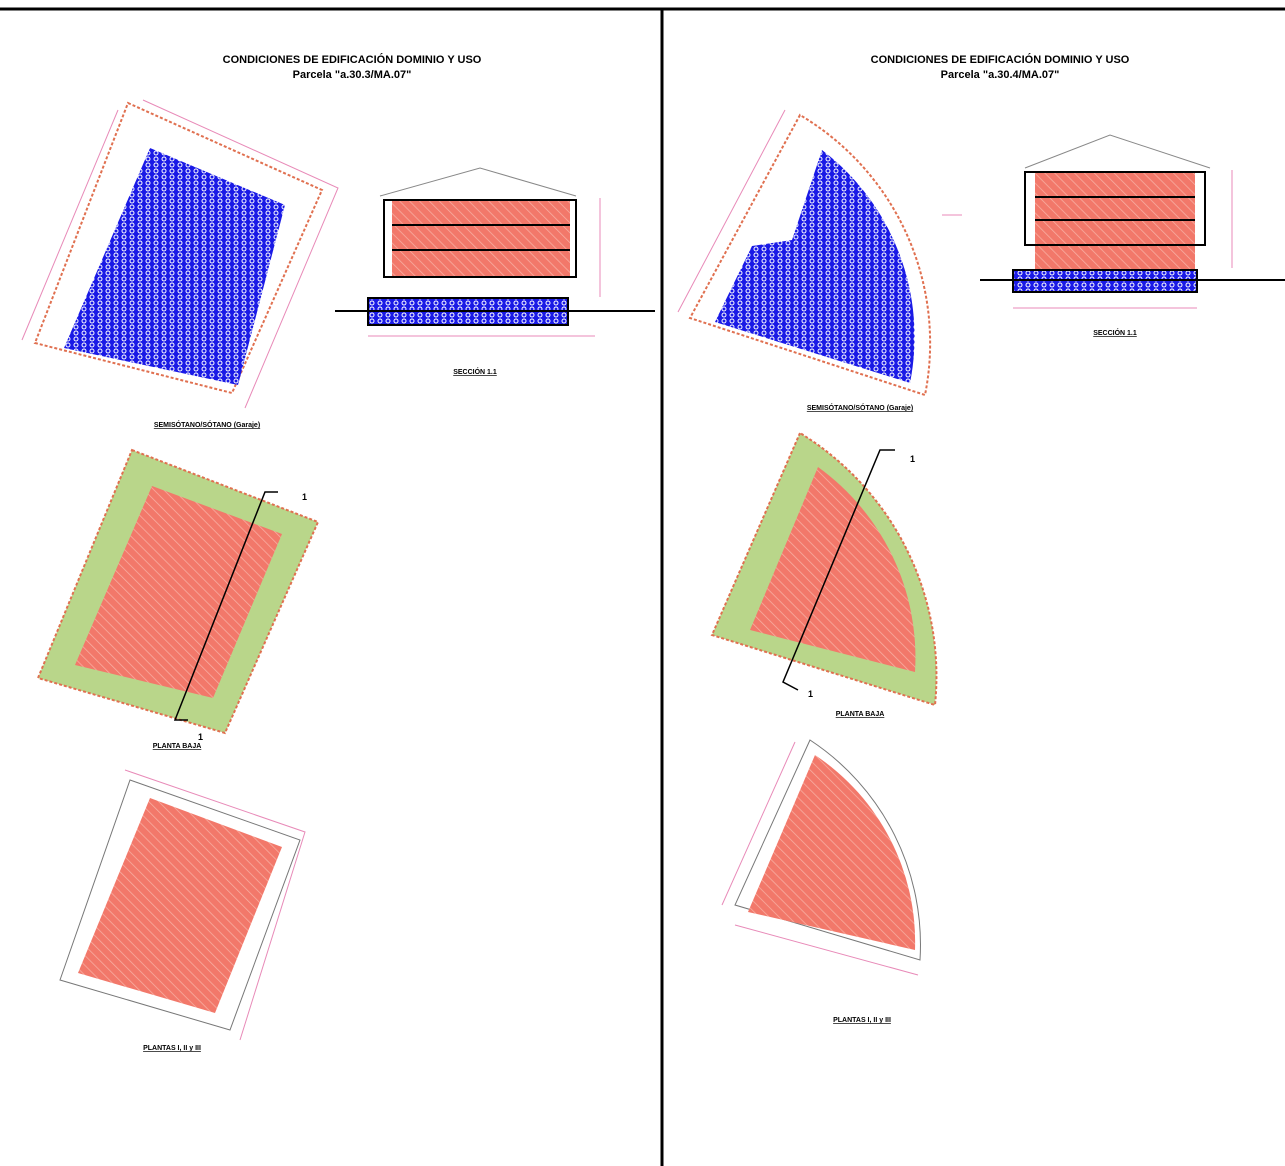 Image resolution: width=1285 pixels, height=1166 pixels. I want to click on building-section, so click(481, 238).